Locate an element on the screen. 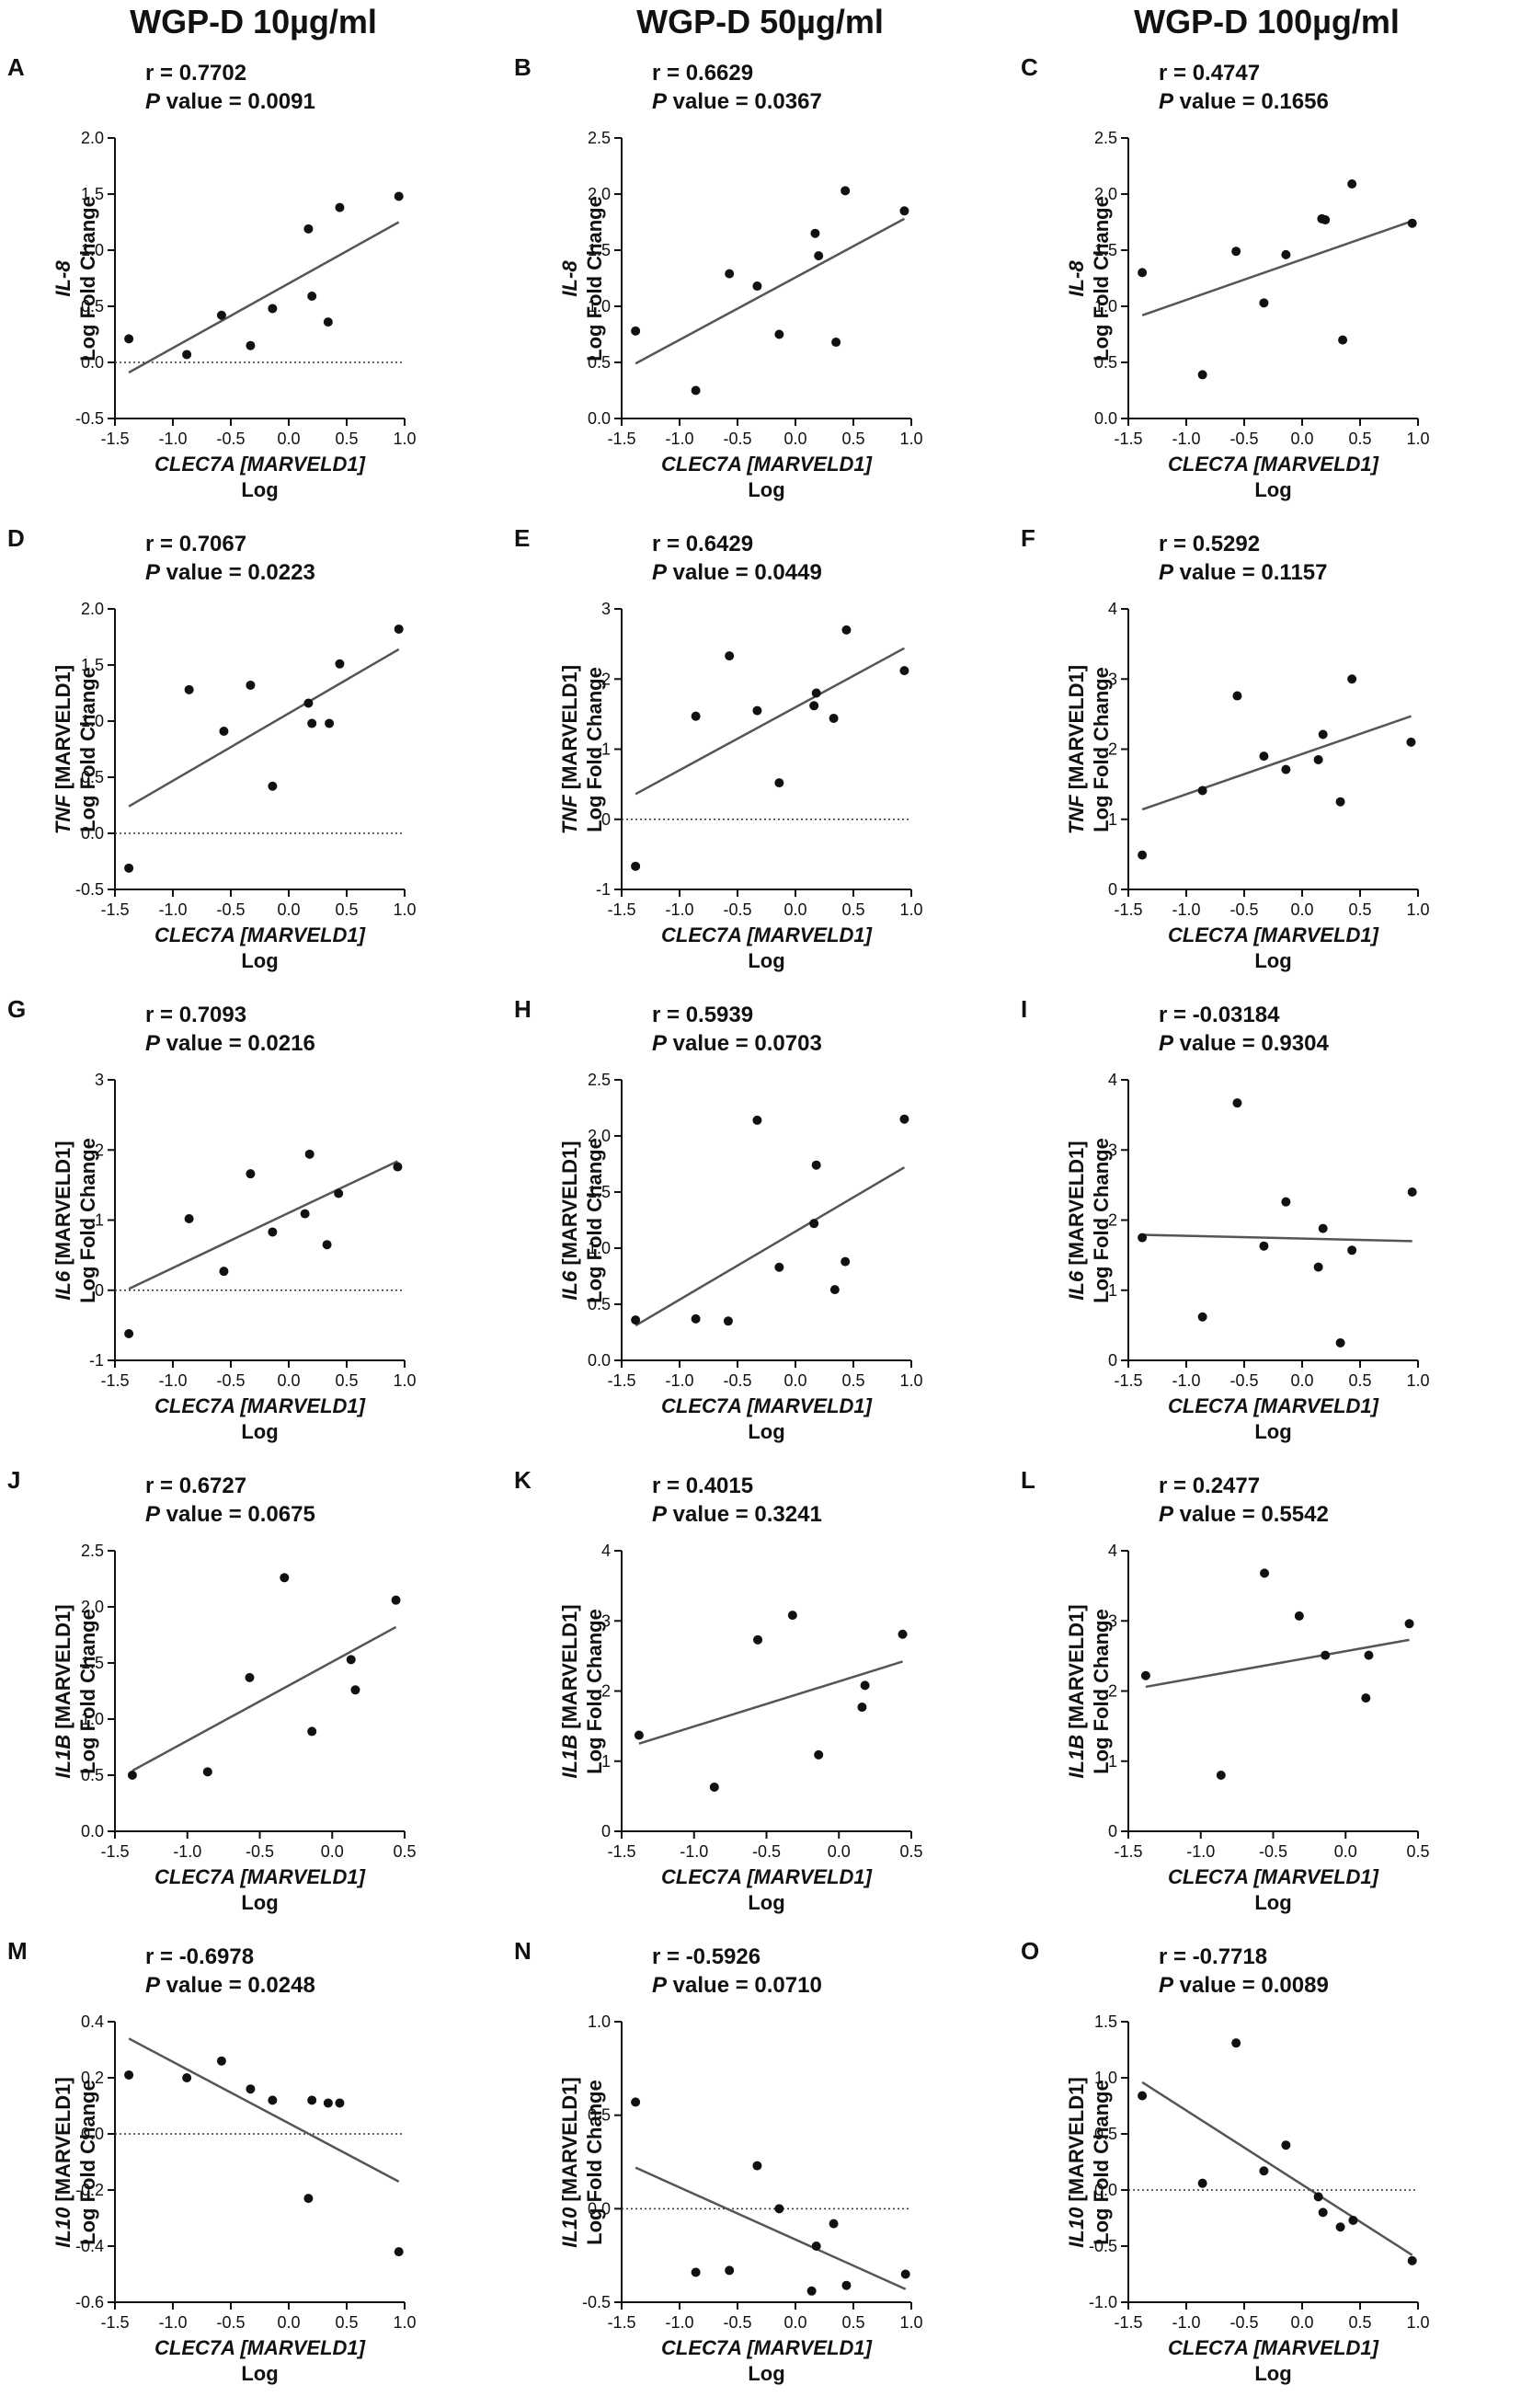 The width and height of the screenshot is (1521, 2408). r-value: r = 0.2477 is located at coordinates (1210, 1485).